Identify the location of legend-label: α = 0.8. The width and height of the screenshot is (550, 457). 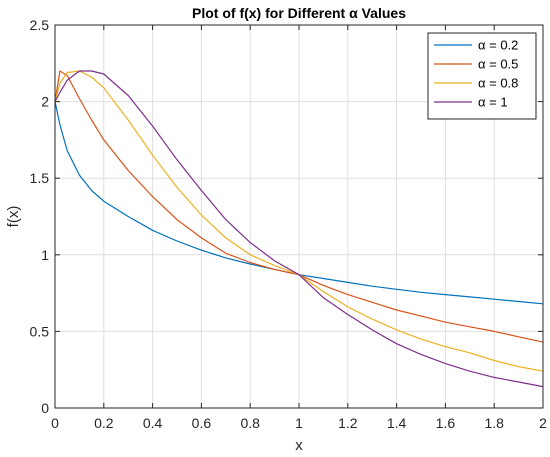
(498, 83).